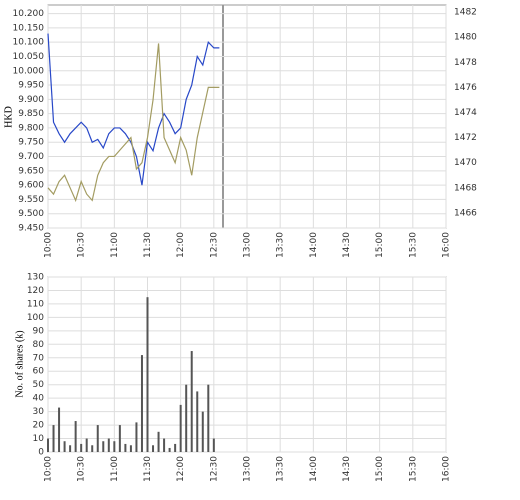  Describe the element at coordinates (35, 304) in the screenshot. I see `y-tick-label: 110` at that location.